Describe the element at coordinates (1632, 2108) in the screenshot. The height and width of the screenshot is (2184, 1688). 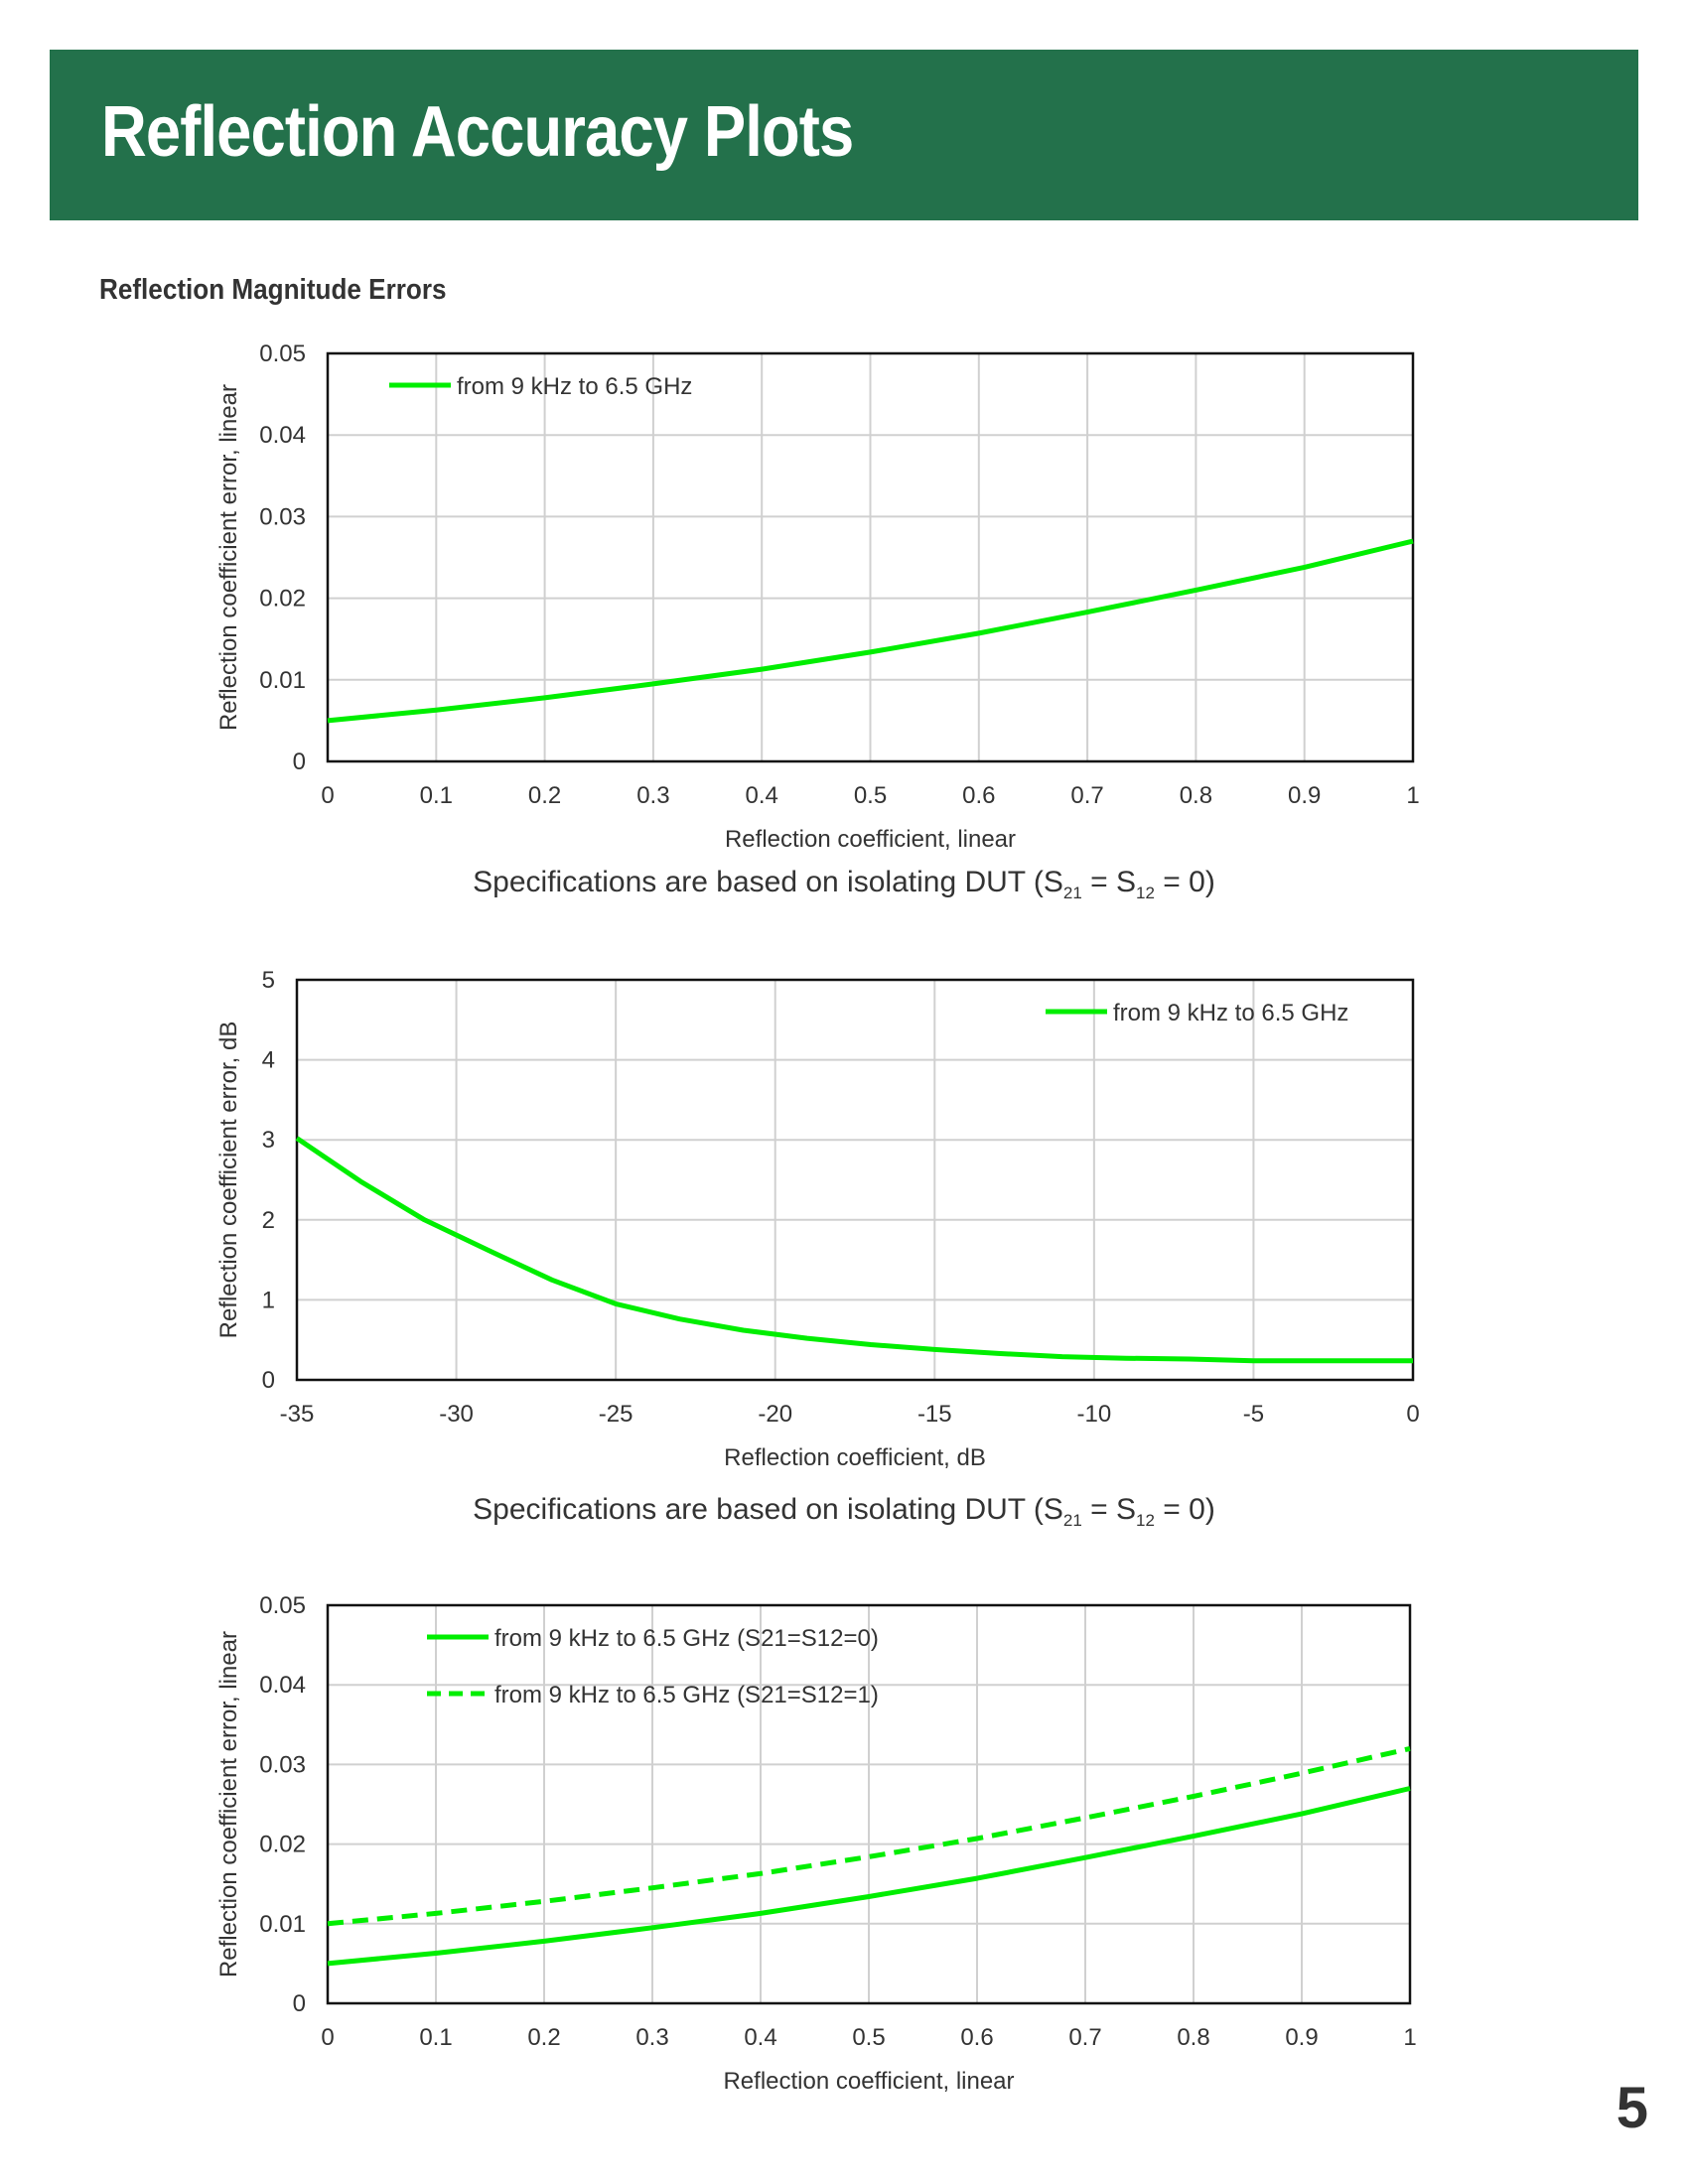
I see `page-number: 5` at that location.